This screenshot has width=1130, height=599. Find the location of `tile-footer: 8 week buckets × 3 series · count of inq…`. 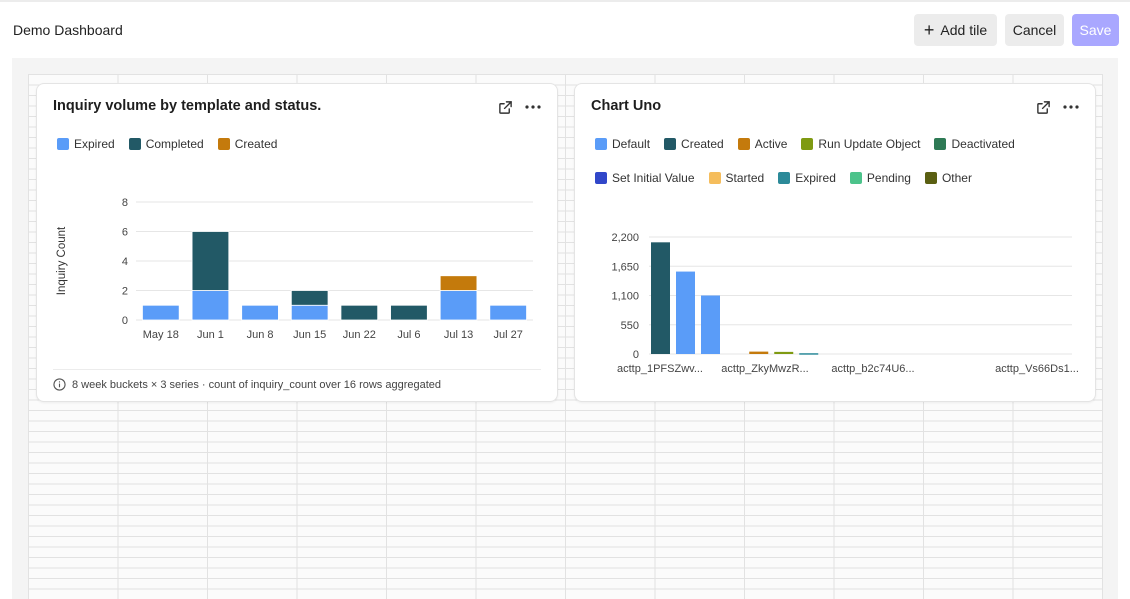

tile-footer: 8 week buckets × 3 series · count of inq… is located at coordinates (247, 384).